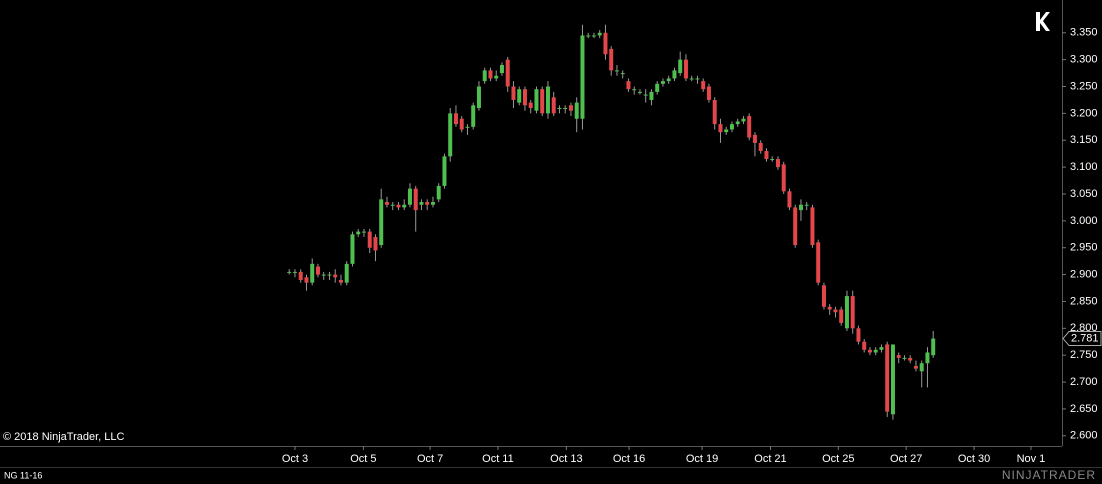 This screenshot has height=484, width=1102. I want to click on x-tick-label: Oct 5, so click(363, 459).